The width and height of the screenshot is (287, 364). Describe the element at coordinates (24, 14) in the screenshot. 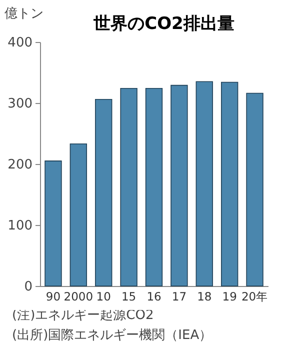

I see `y-axis-title: 億トン` at that location.